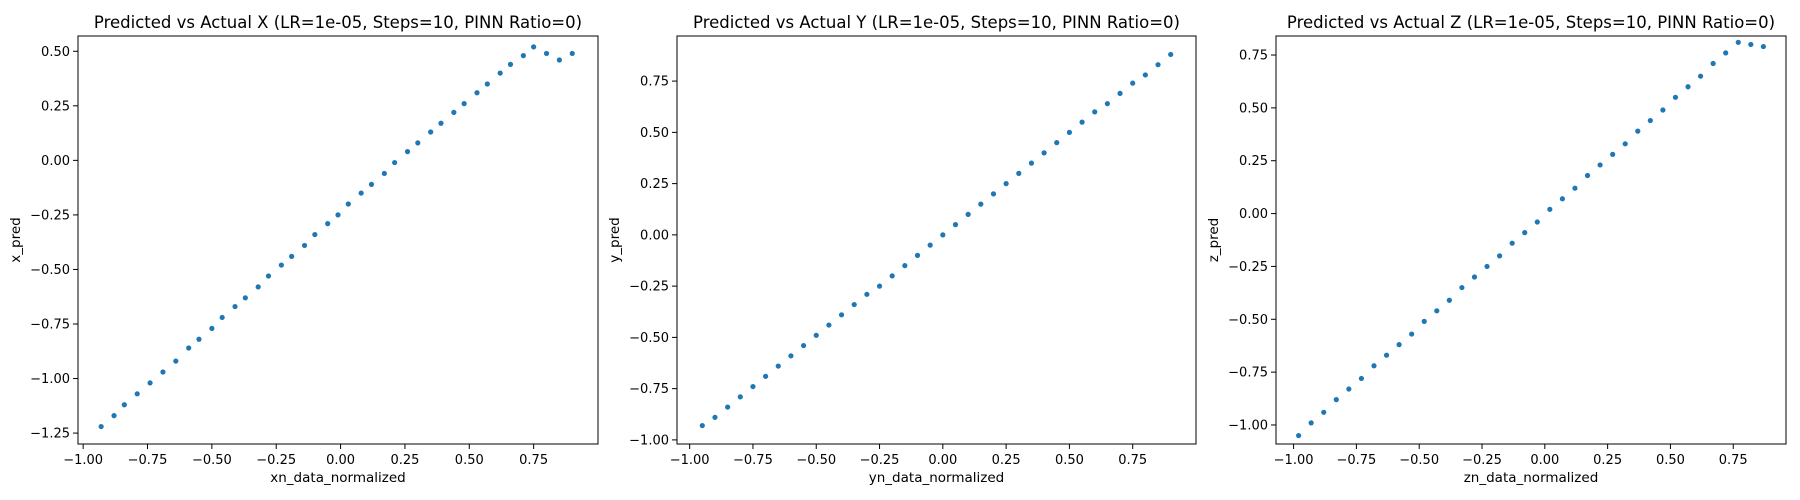  I want to click on y-tick-label-x: −1.25, so click(50, 434).